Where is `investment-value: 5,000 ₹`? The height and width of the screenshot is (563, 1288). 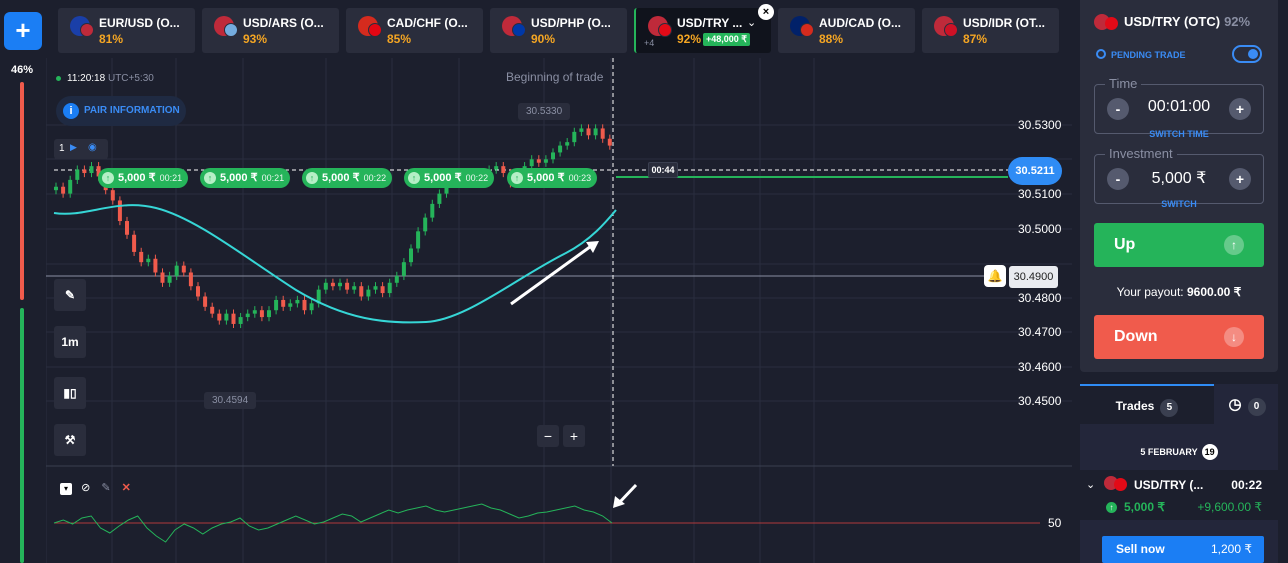
investment-value: 5,000 ₹ is located at coordinates (1179, 178).